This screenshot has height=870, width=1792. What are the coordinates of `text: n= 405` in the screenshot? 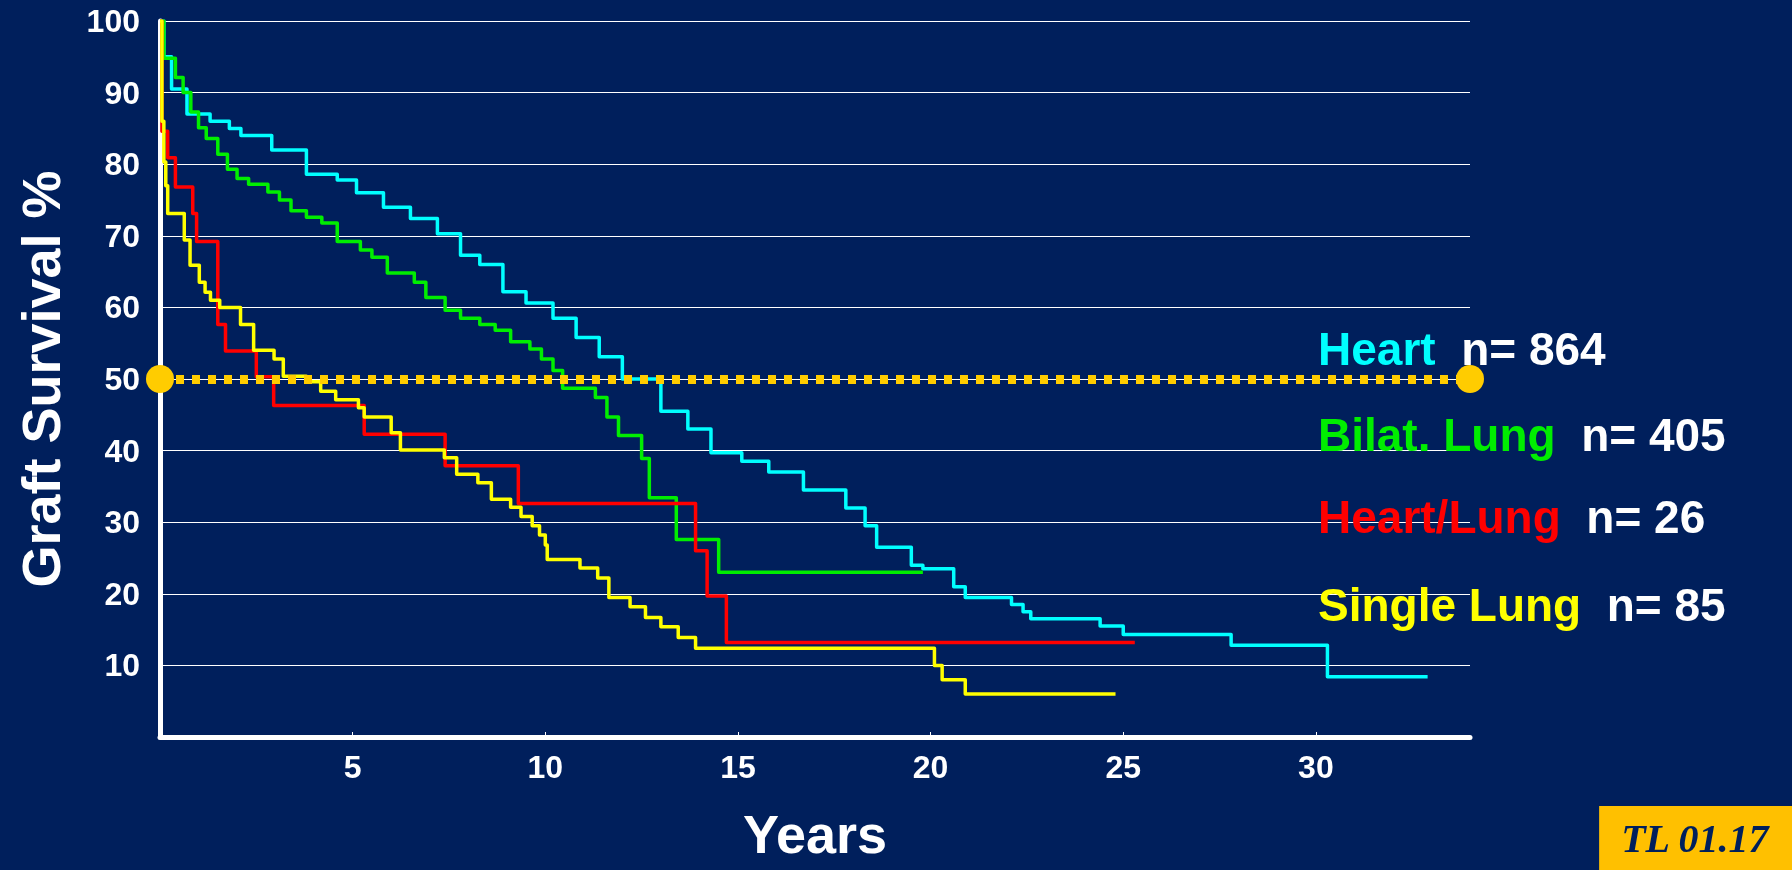 It's located at (1640, 435).